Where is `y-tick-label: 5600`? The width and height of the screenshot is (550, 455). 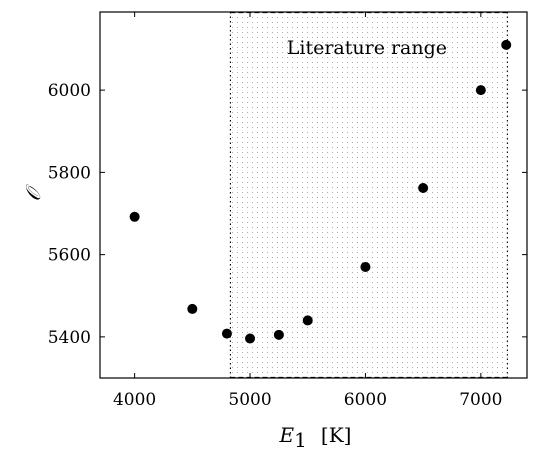
y-tick-label: 5600 is located at coordinates (69, 256).